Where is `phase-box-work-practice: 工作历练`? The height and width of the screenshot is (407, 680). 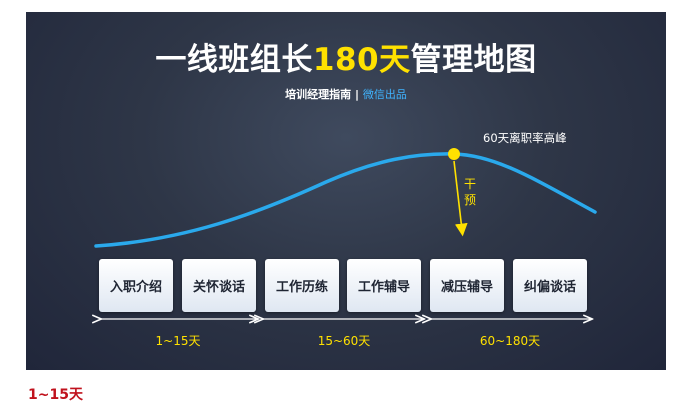
phase-box-work-practice: 工作历练 is located at coordinates (302, 285).